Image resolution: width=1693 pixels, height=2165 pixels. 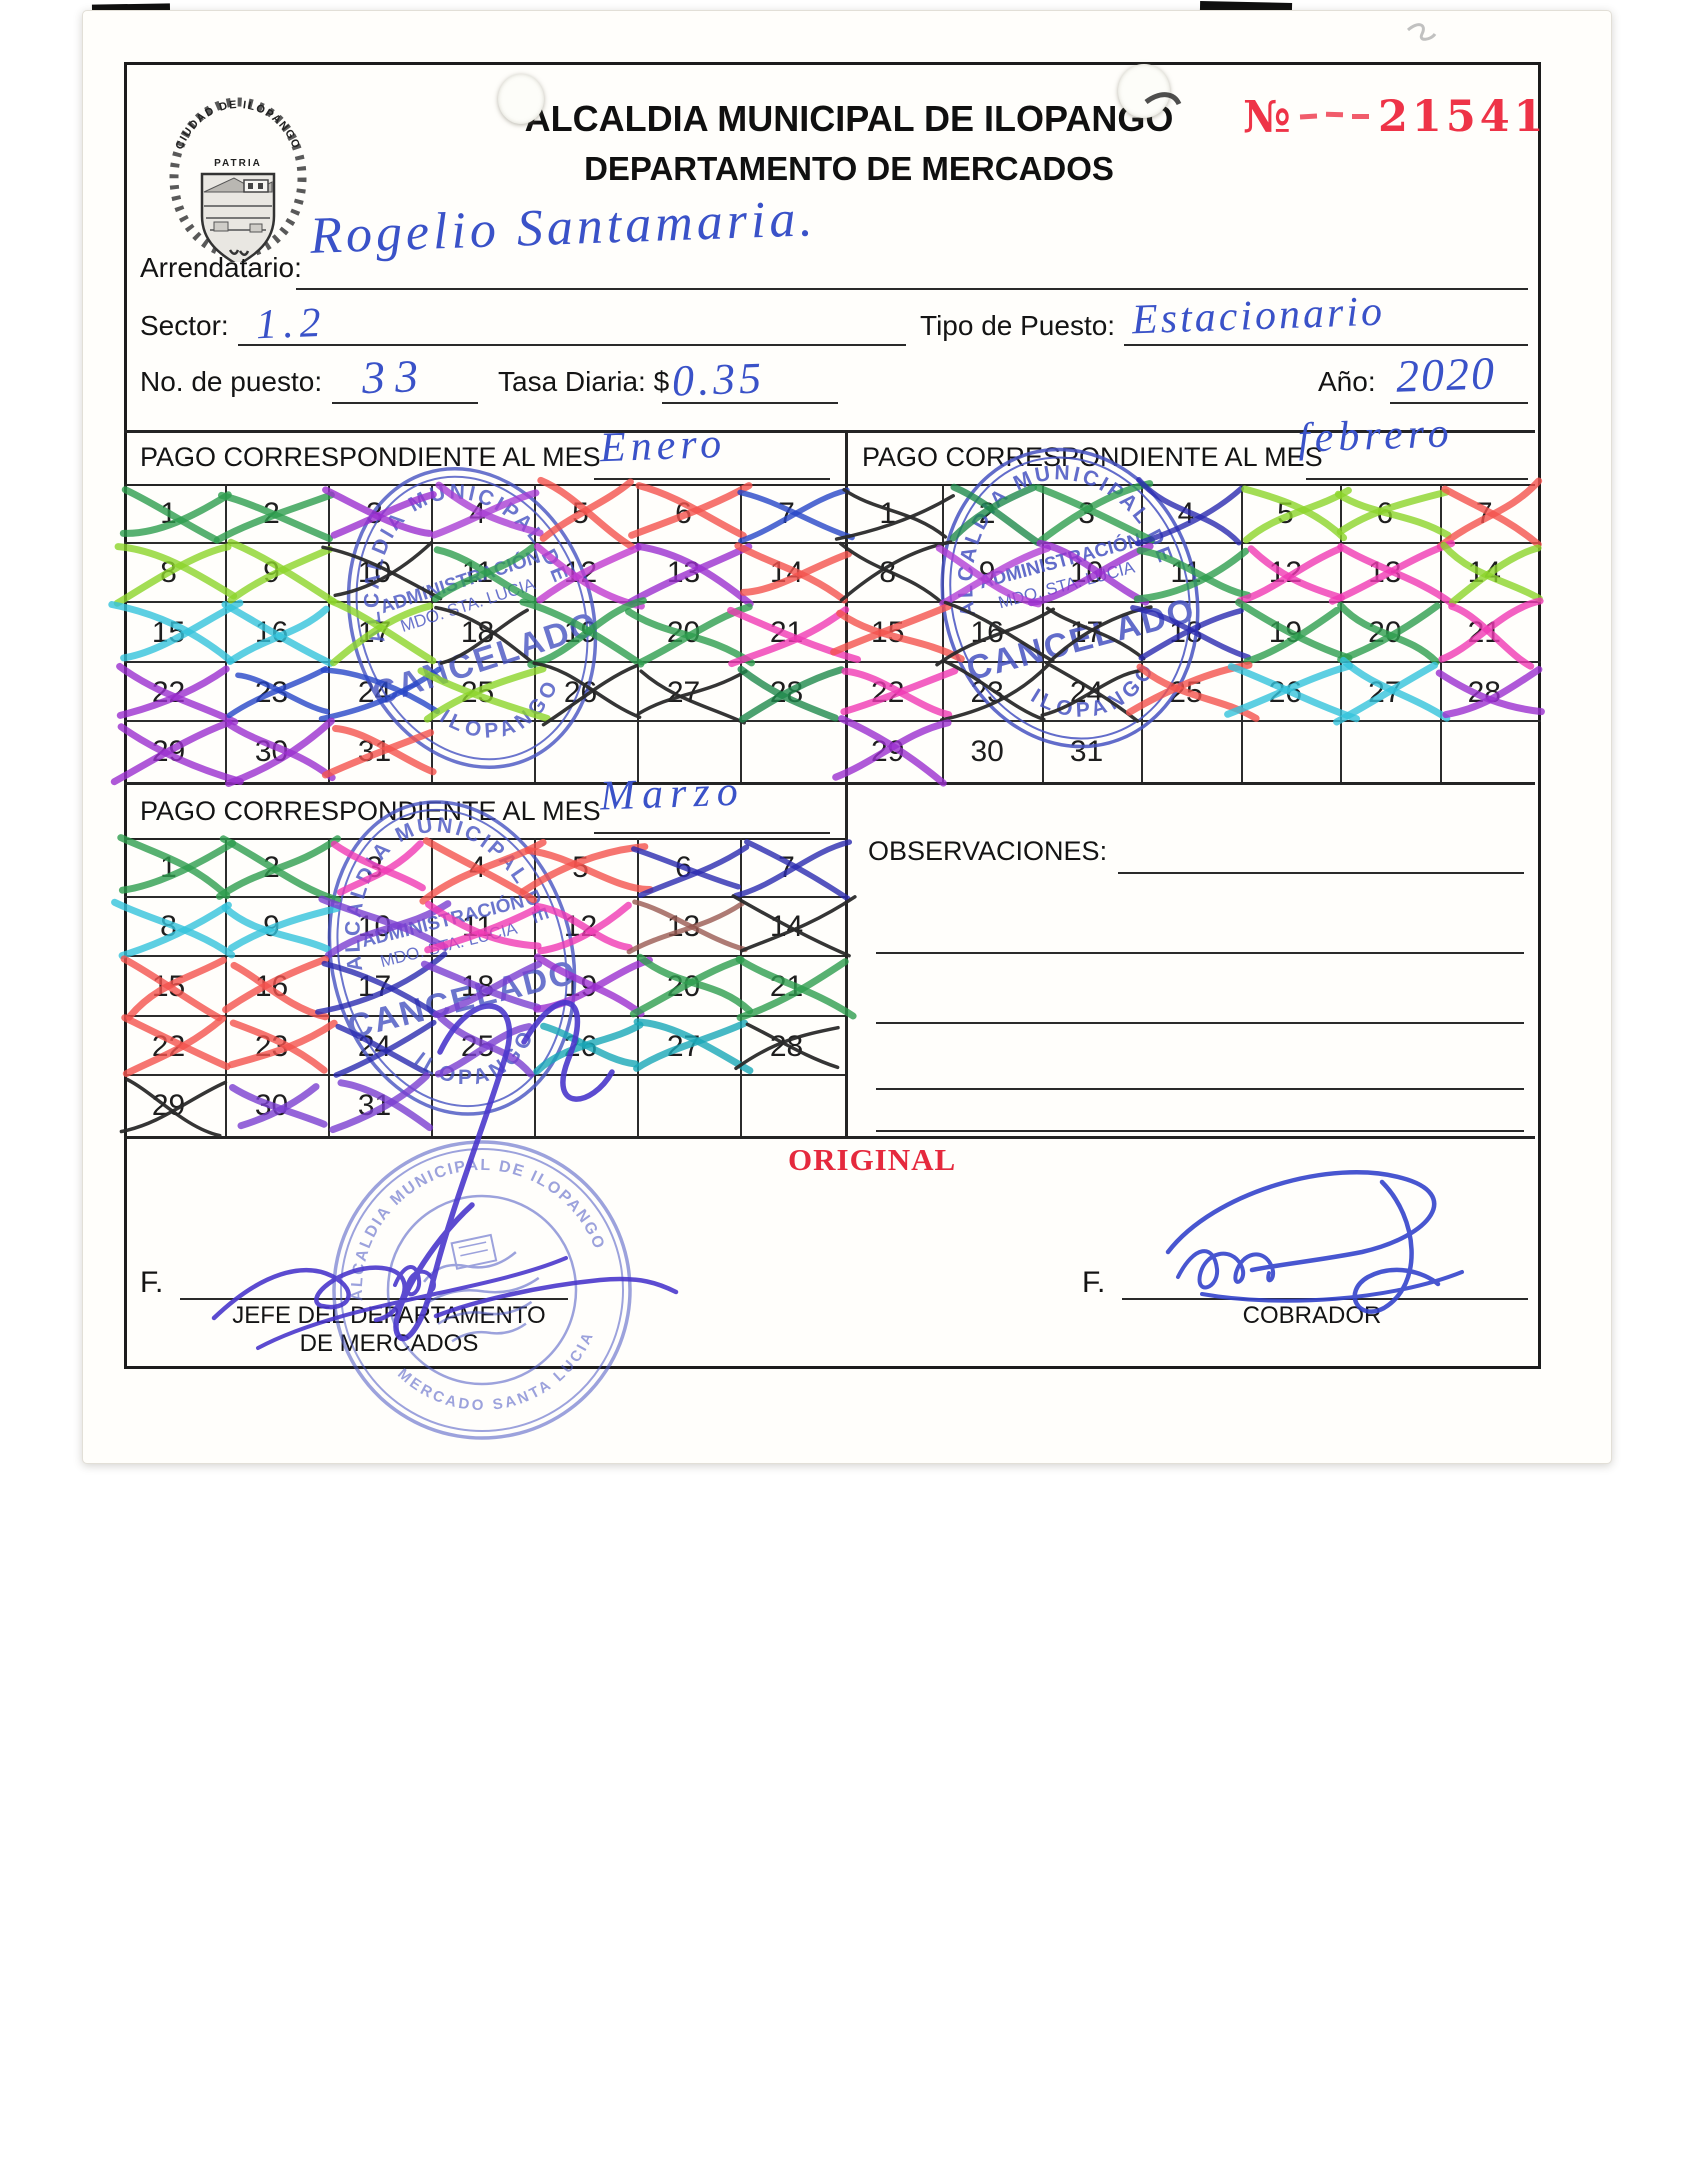 What do you see at coordinates (395, 376) in the screenshot?
I see `no-puesto-value: 33` at bounding box center [395, 376].